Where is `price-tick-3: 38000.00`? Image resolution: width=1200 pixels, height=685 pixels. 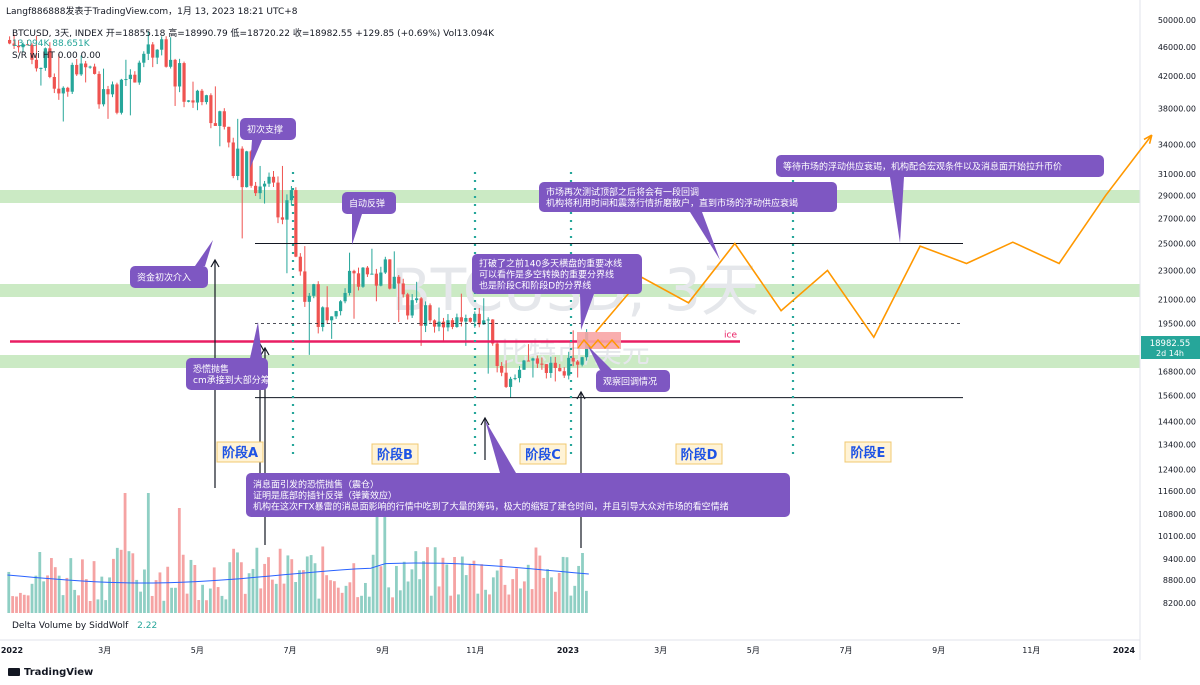 price-tick-3: 38000.00 is located at coordinates (1177, 108).